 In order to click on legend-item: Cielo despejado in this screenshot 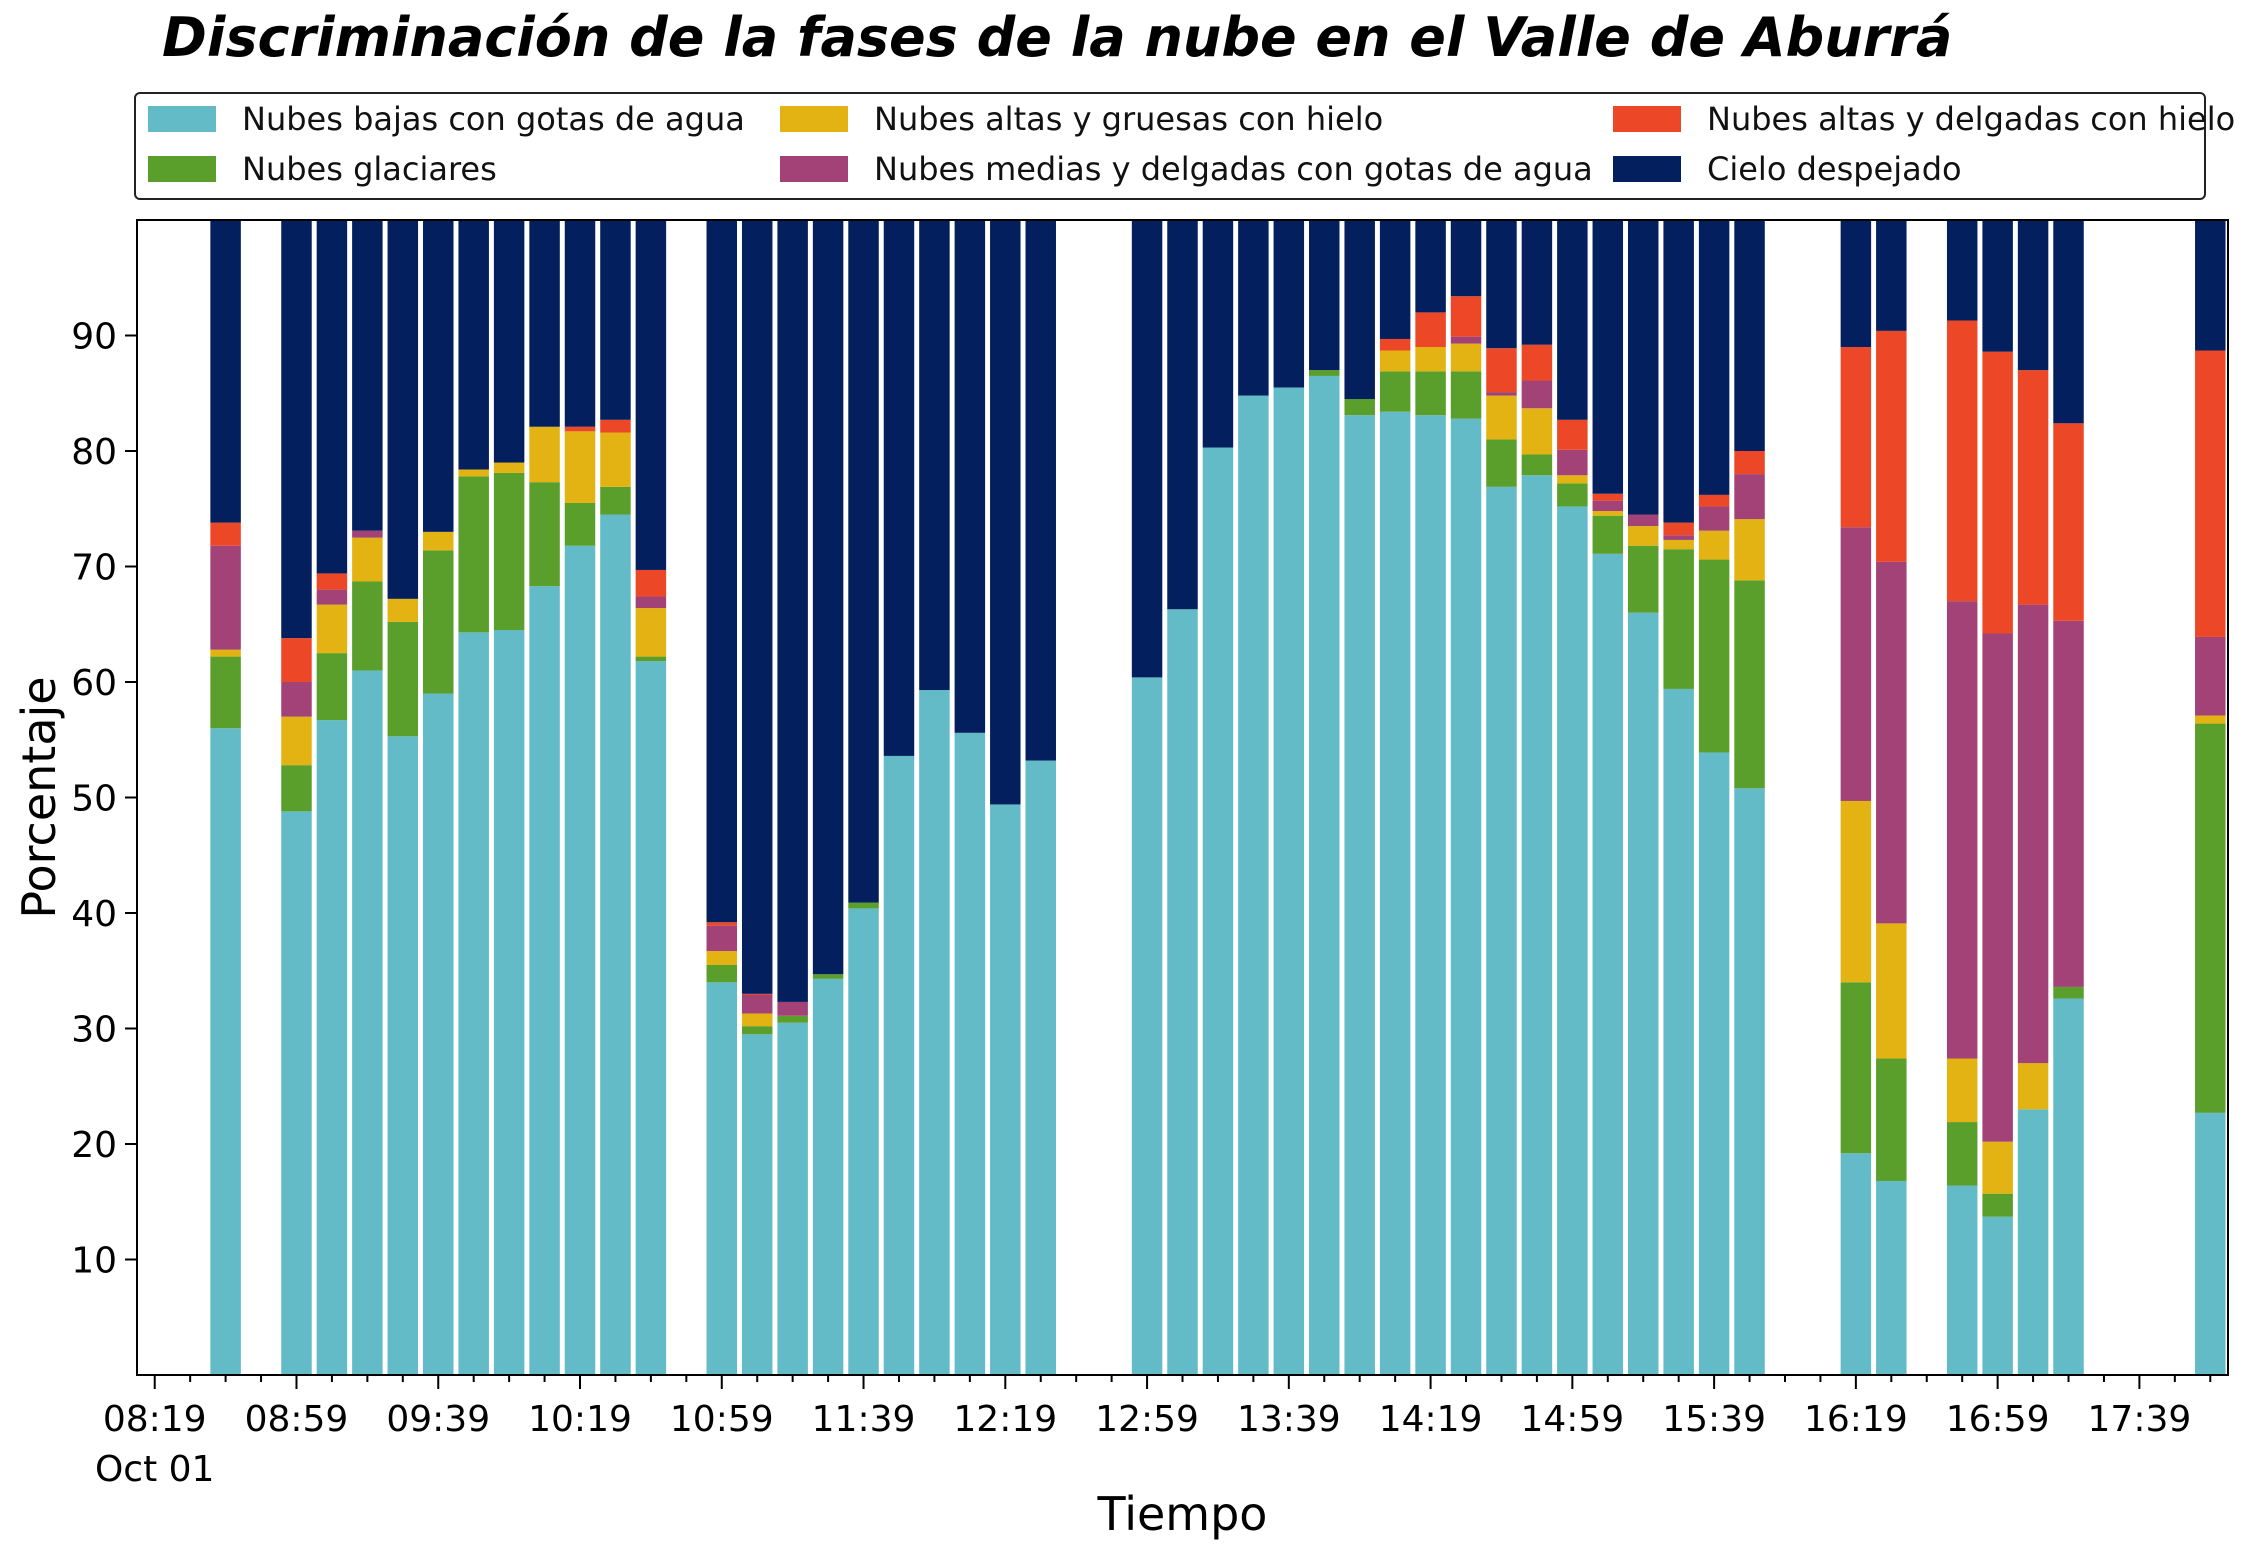, I will do `click(1787, 169)`.